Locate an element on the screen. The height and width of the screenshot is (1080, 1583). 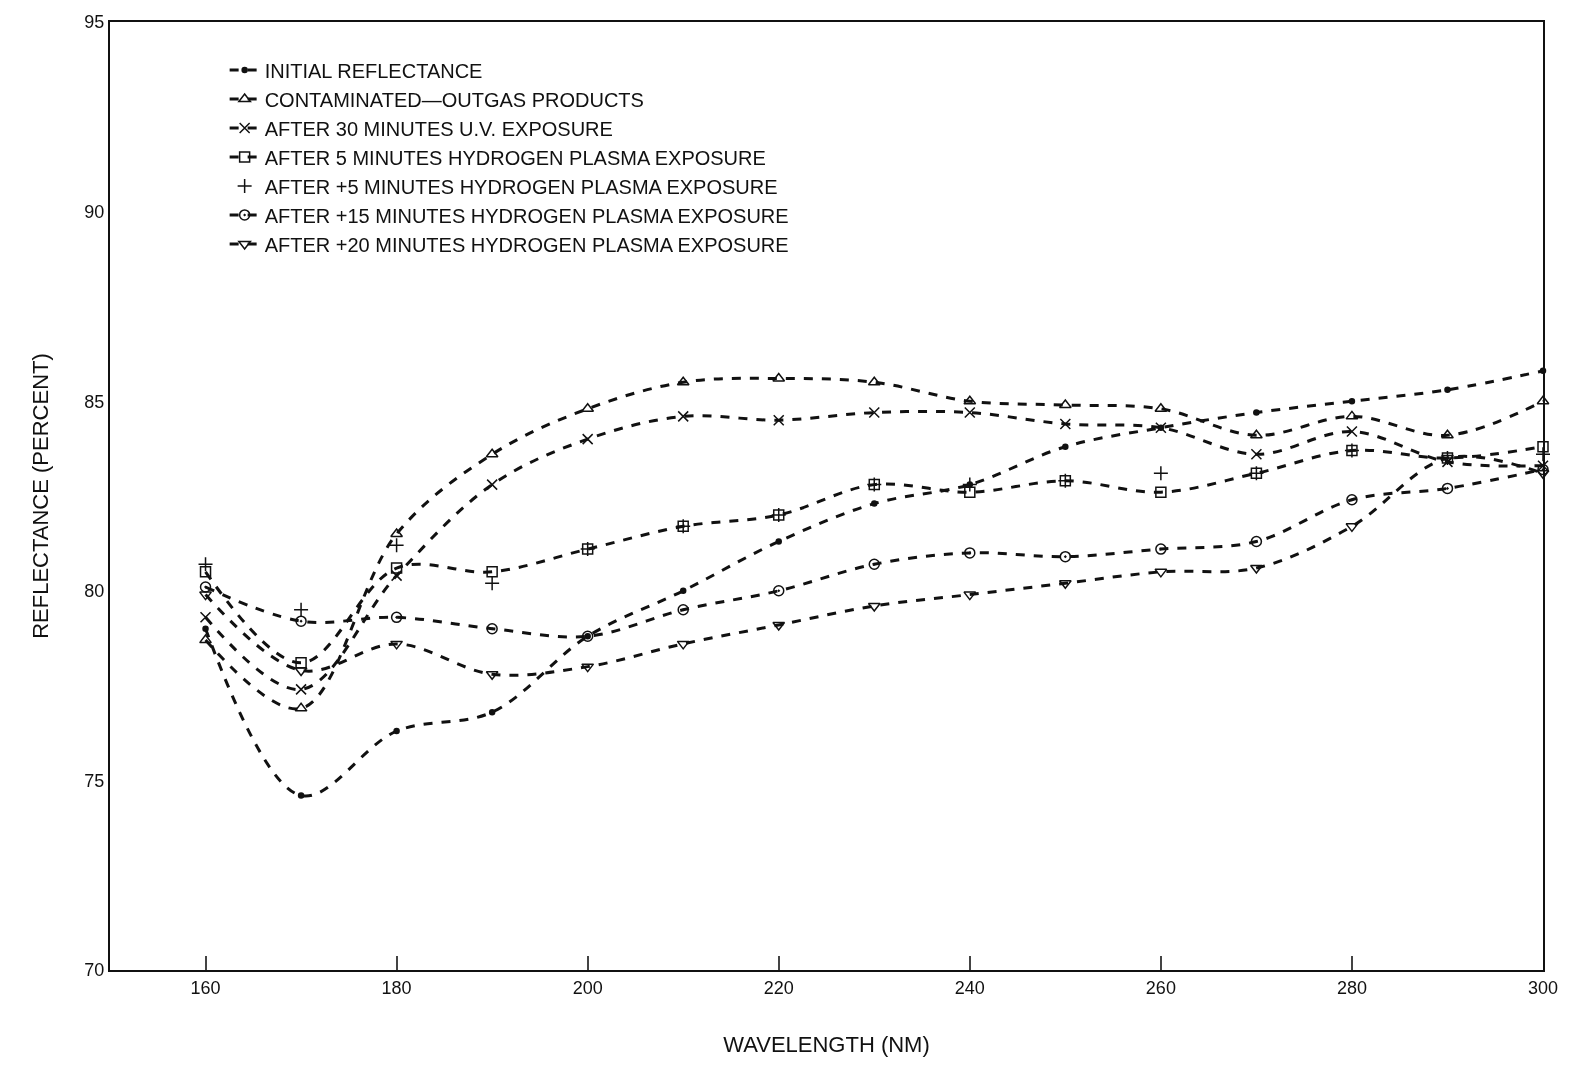
x-tick-label: 260 is located at coordinates (1160, 987).